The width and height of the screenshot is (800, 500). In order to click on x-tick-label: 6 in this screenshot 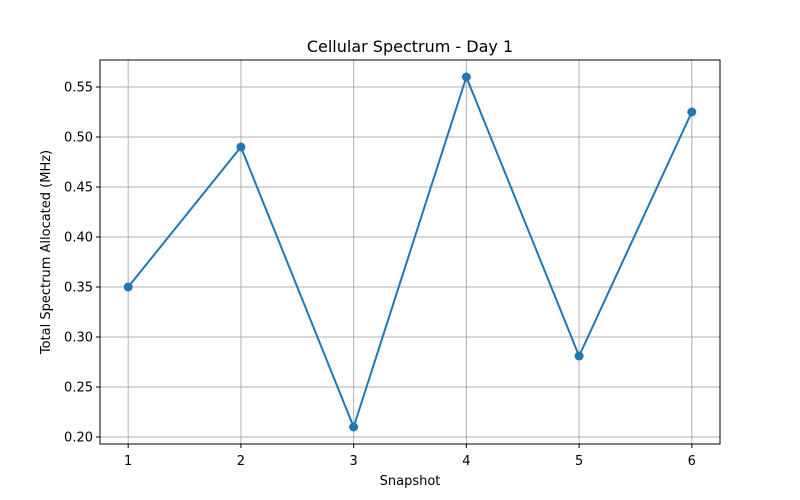, I will do `click(692, 461)`.